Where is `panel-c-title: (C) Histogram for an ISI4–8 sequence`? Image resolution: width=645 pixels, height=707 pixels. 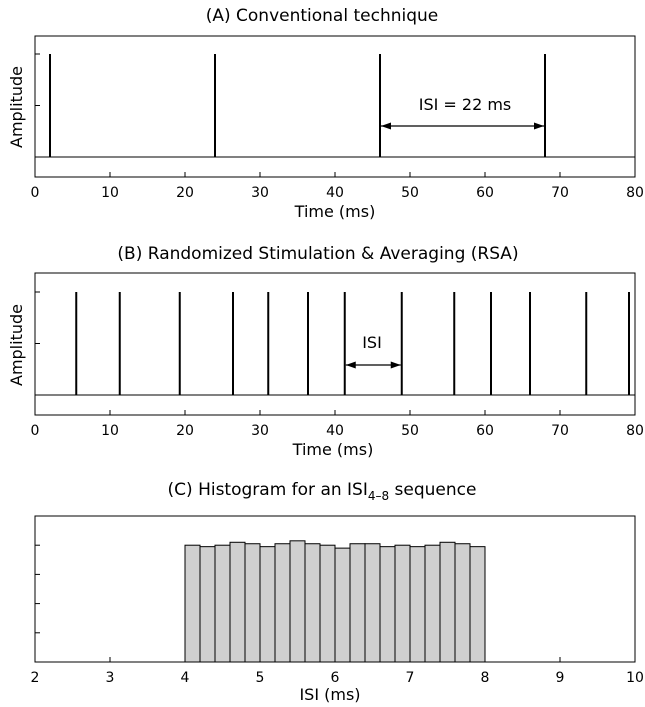
panel-c-title: (C) Histogram for an ISI4–8 sequence is located at coordinates (322, 491).